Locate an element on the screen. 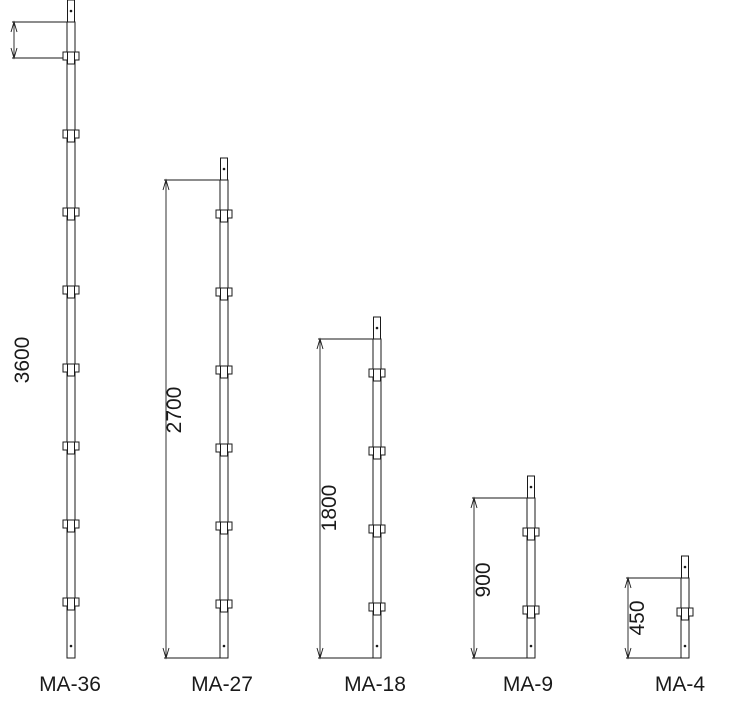 This screenshot has height=712, width=730. post-group-ma-4: 450 MA-4 is located at coordinates (664, 625).